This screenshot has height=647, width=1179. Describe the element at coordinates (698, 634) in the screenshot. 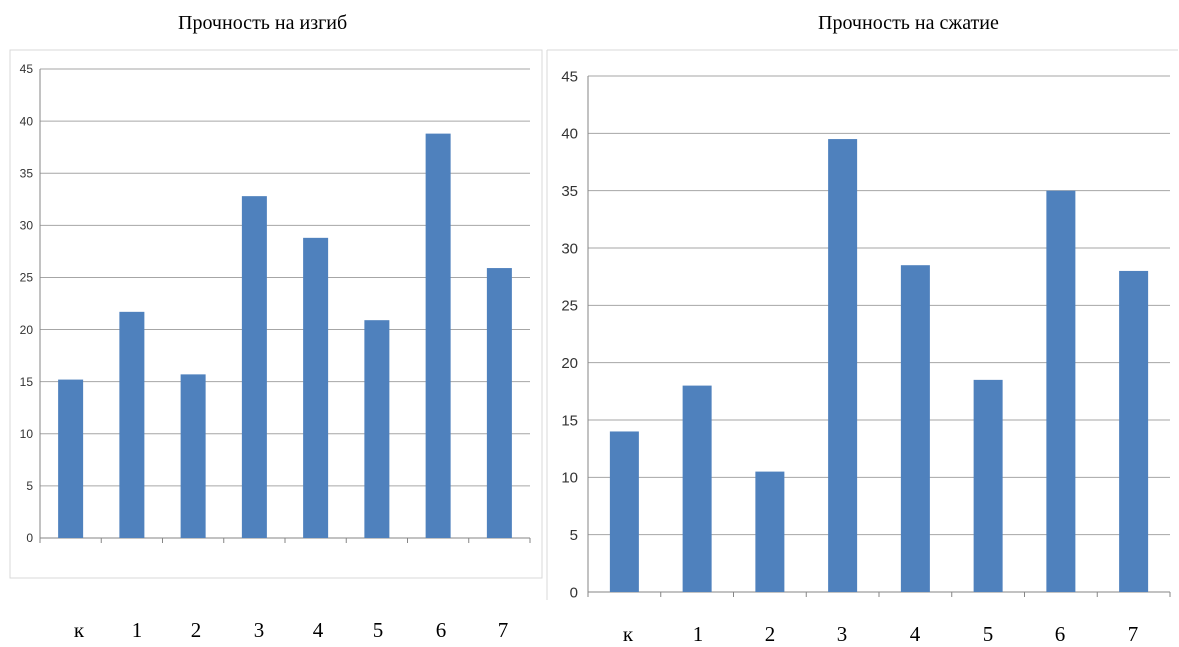

I see `chart-2-category-label: 1` at that location.